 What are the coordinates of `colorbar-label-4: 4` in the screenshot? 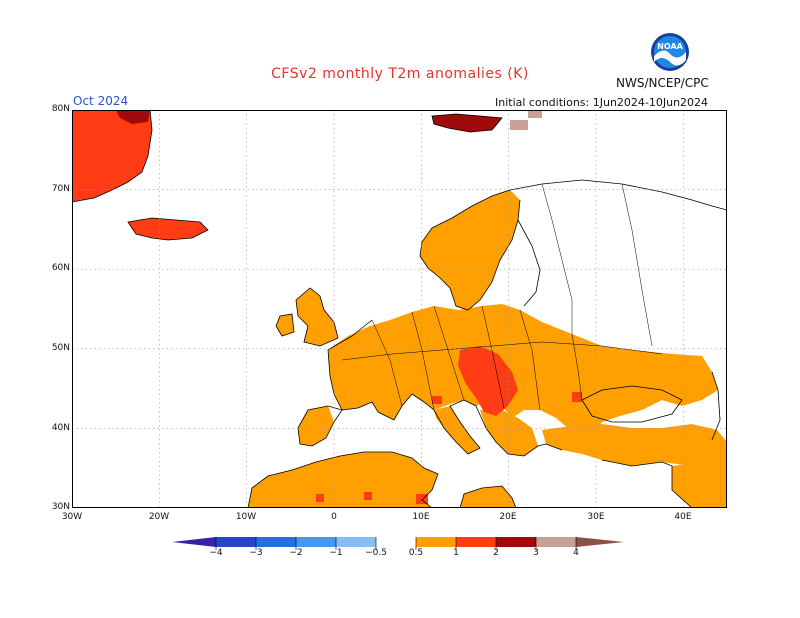 It's located at (576, 553).